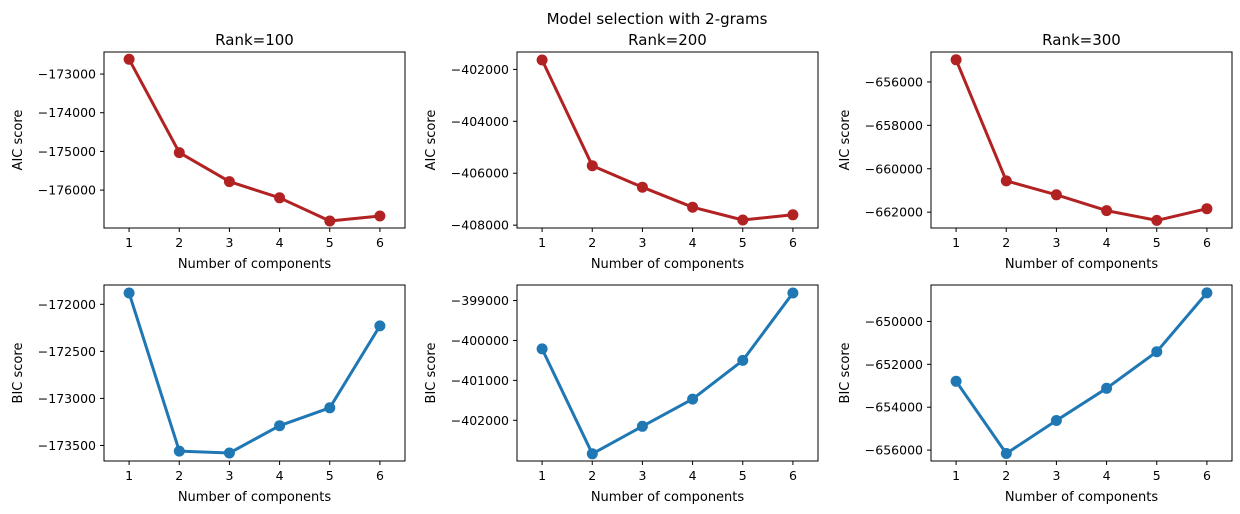 This screenshot has height=514, width=1240. I want to click on y-tick-label: −402000, so click(480, 69).